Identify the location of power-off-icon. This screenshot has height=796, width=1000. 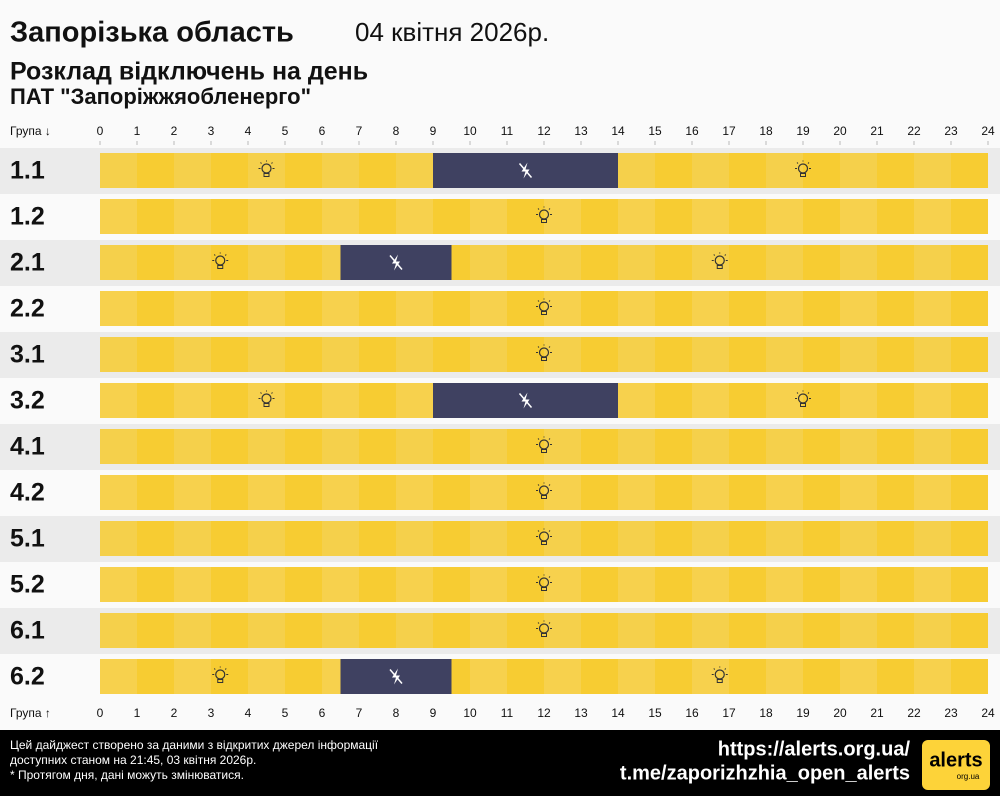
(525, 170).